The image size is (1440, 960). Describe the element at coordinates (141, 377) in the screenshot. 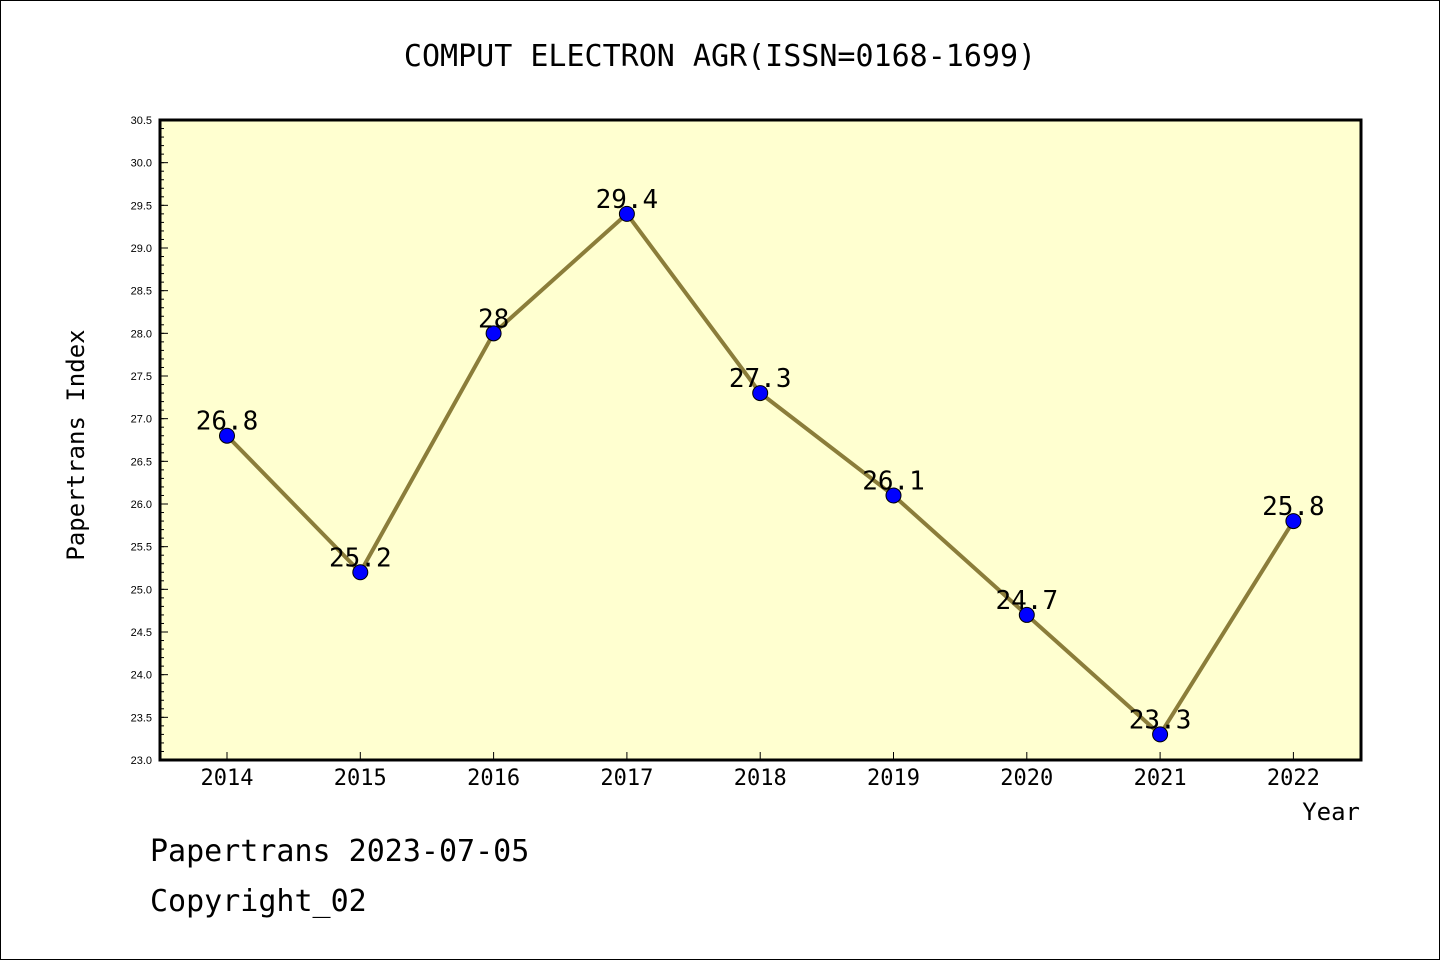

I see `y-tick-label: 27.5` at that location.